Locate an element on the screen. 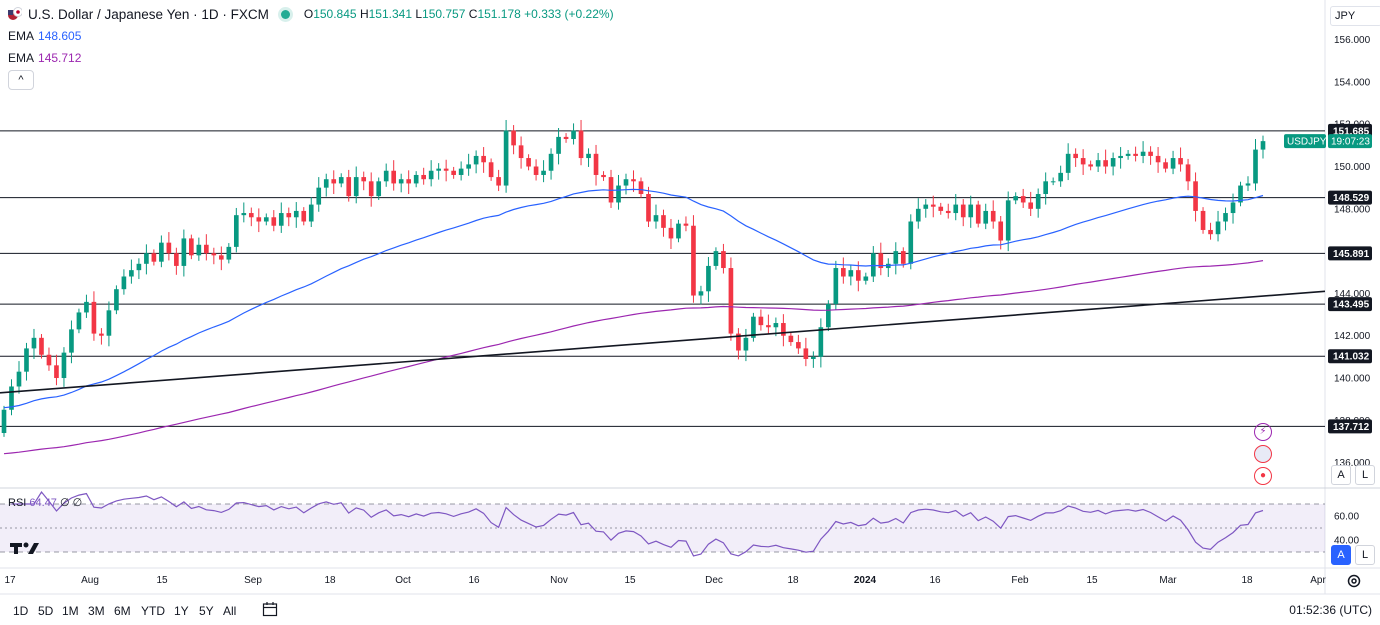 Image resolution: width=1380 pixels, height=625 pixels. collapse-legend-button: ^ is located at coordinates (21, 80).